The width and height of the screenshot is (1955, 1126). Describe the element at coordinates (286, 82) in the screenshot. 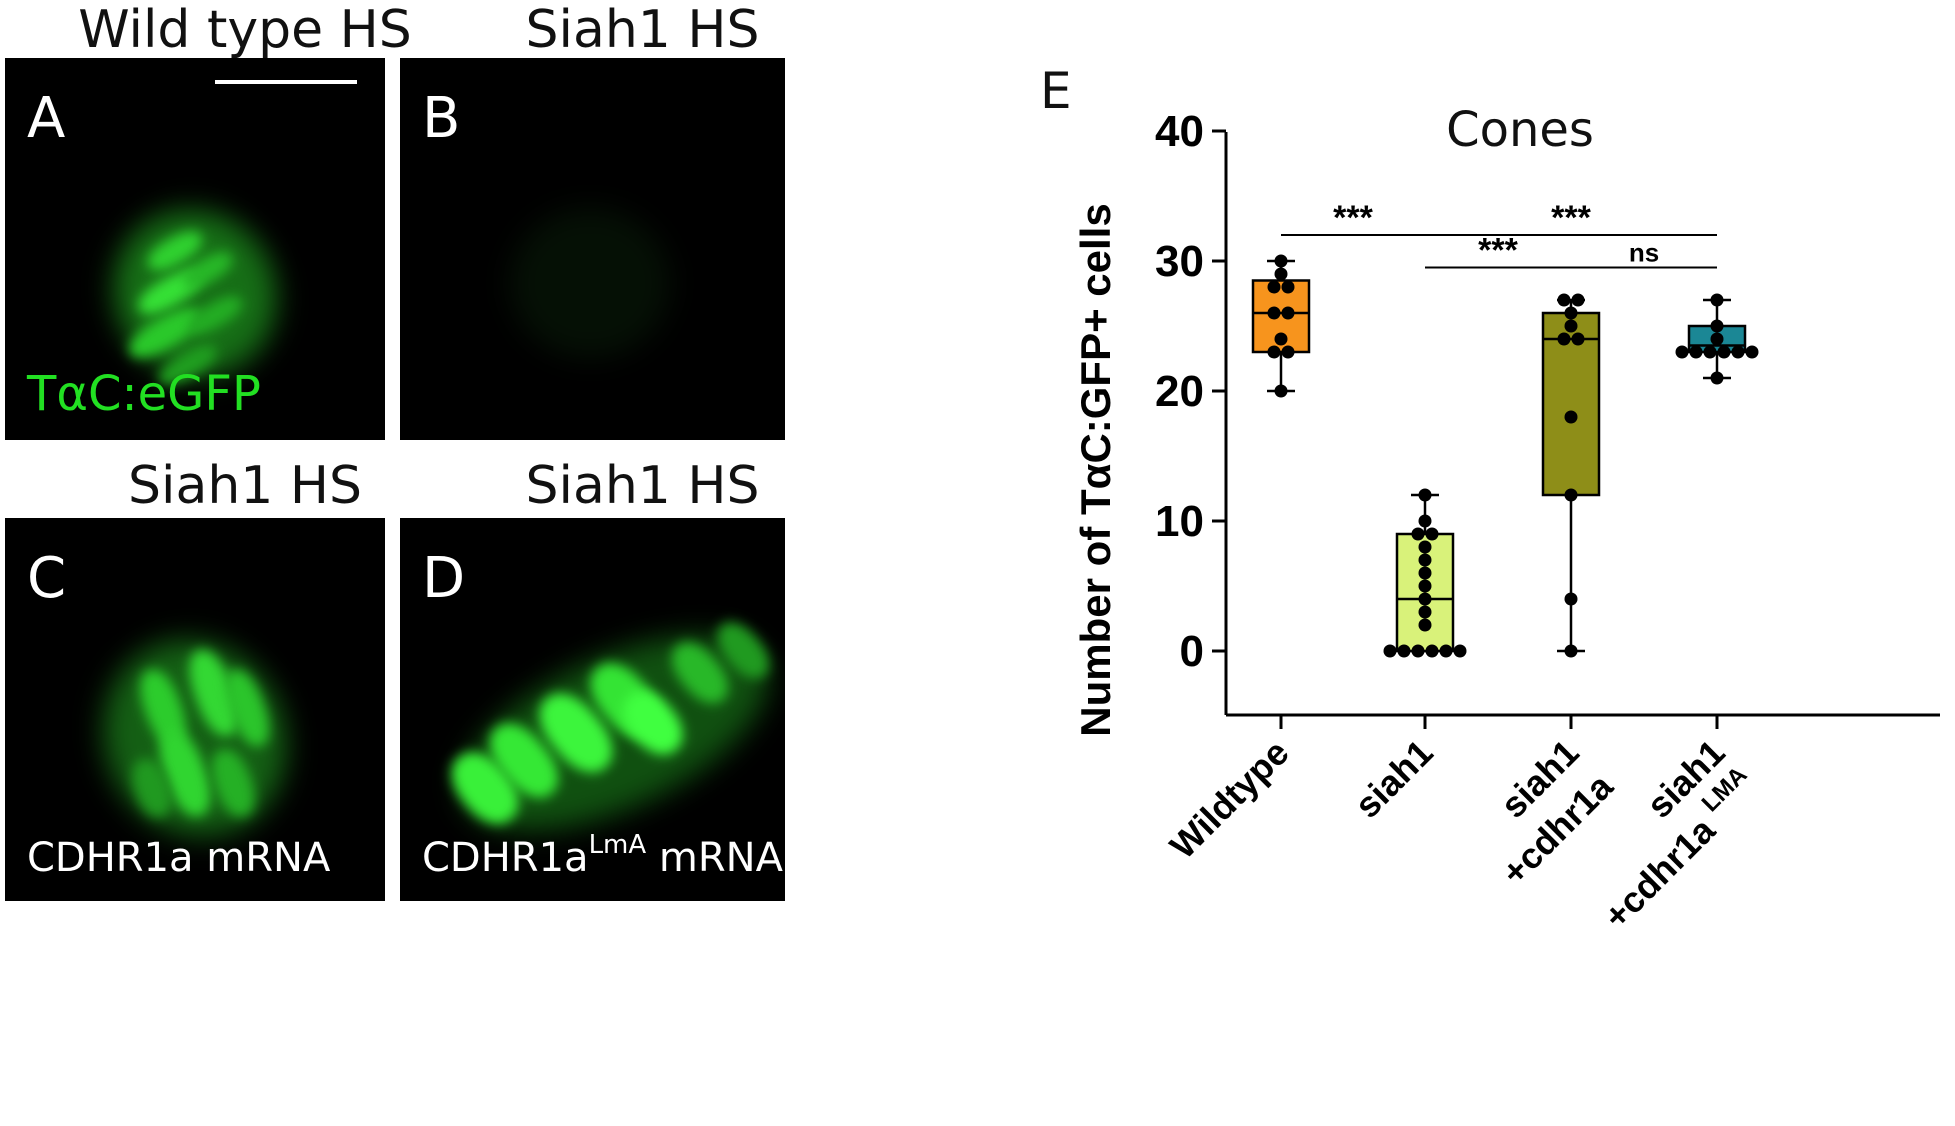

I see `scale-bar` at that location.